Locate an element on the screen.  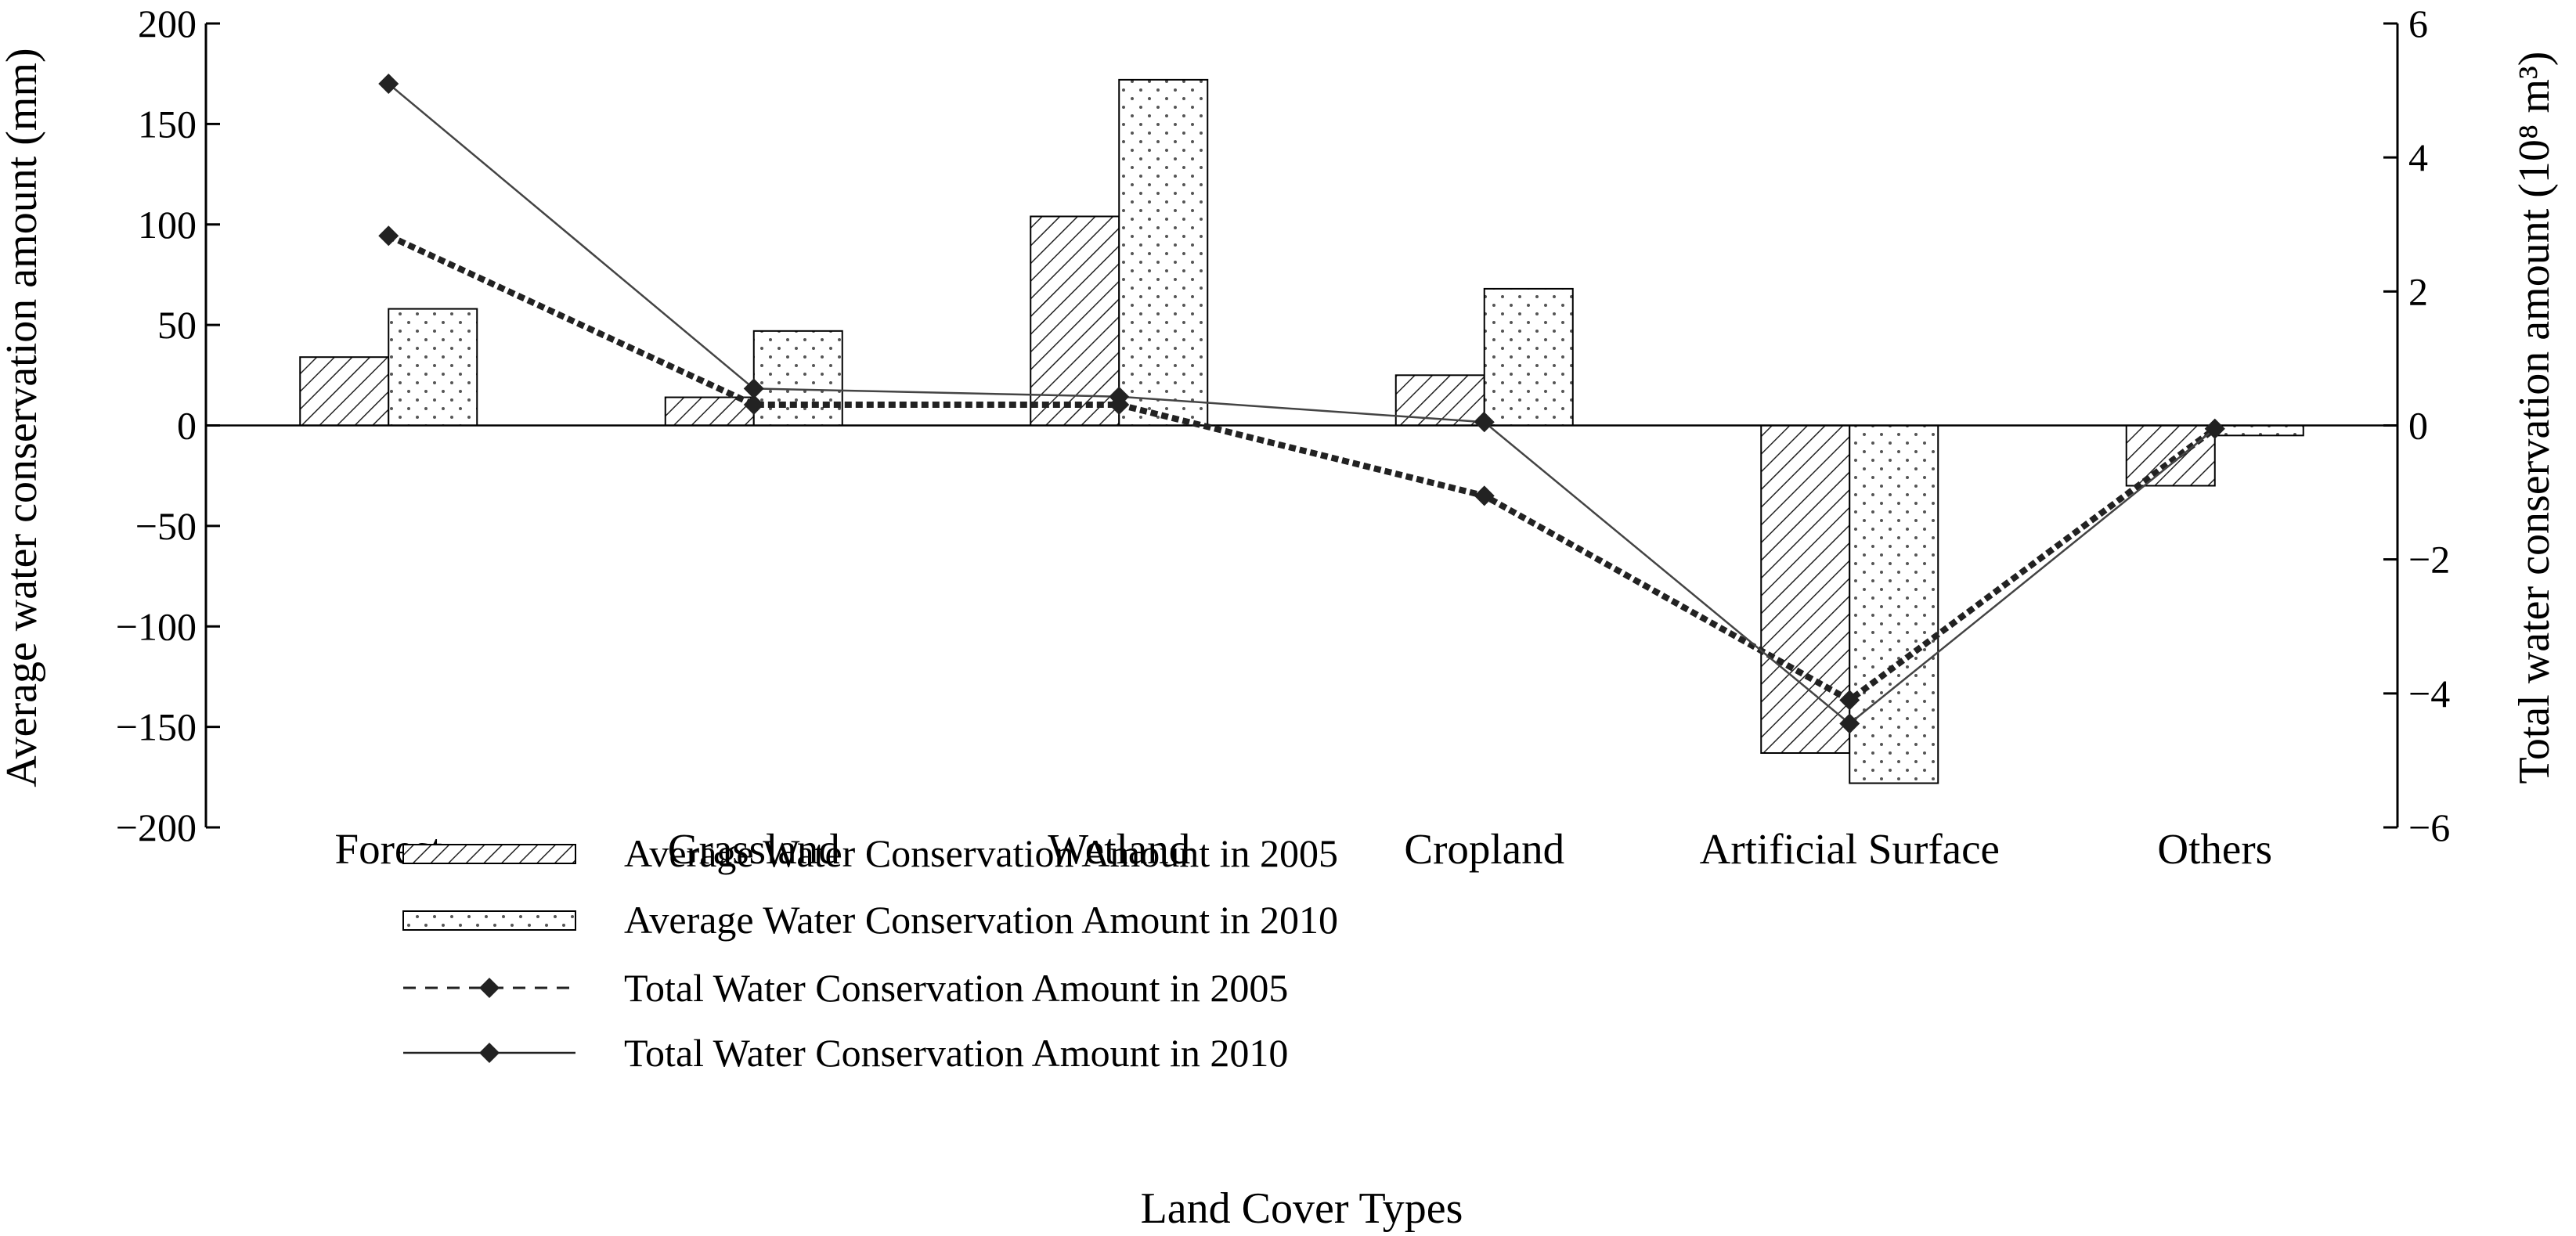
x-tick-label: Grassland is located at coordinates (754, 849).